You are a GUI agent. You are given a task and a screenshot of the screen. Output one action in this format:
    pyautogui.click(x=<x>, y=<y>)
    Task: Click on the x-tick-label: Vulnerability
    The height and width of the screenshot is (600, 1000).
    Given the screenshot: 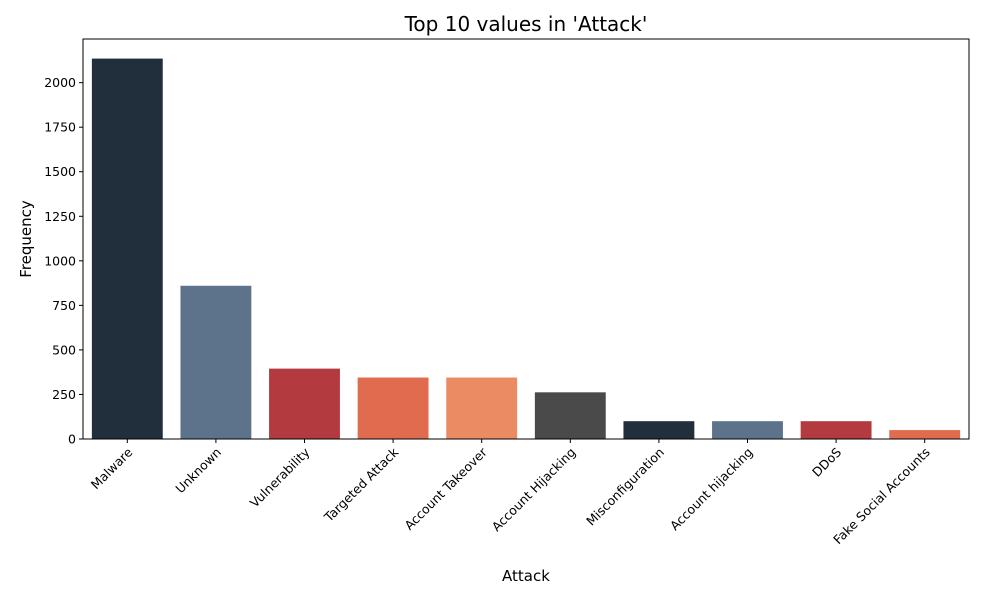 What is the action you would take?
    pyautogui.click(x=280, y=477)
    